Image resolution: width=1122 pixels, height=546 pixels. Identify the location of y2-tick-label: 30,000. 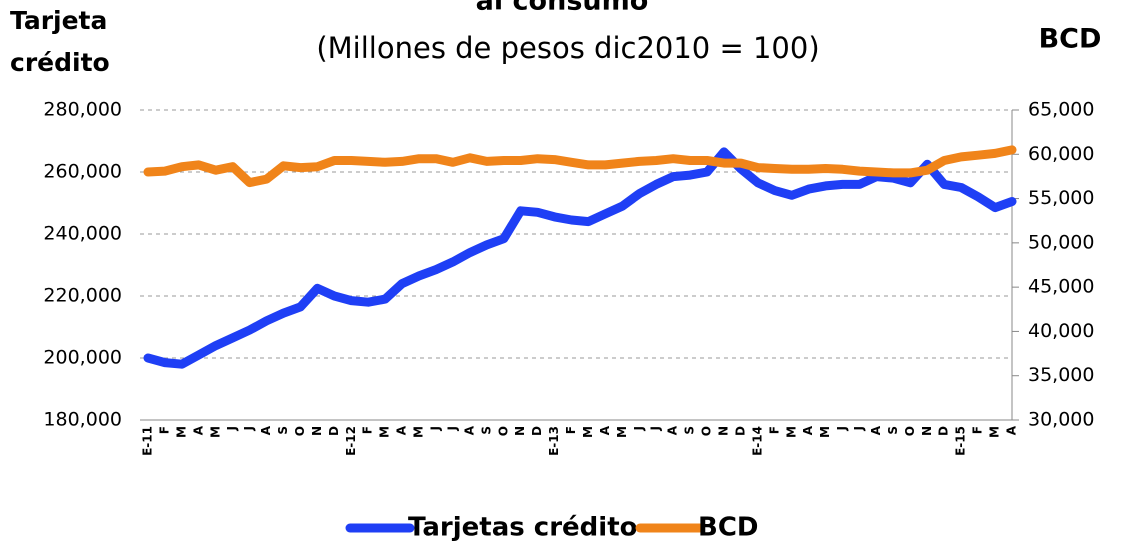
(1061, 420).